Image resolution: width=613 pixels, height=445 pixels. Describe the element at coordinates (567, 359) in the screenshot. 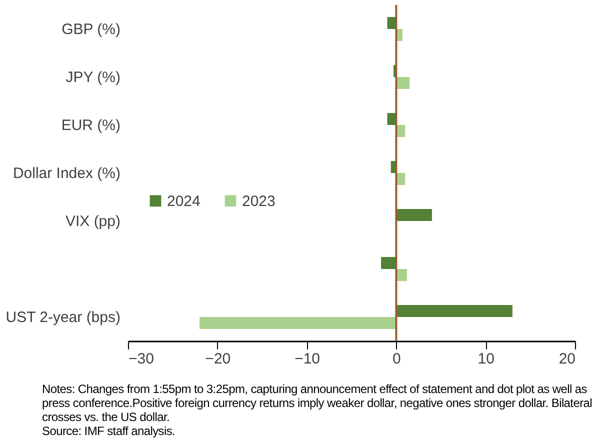

I see `x-tick-label: 20` at that location.